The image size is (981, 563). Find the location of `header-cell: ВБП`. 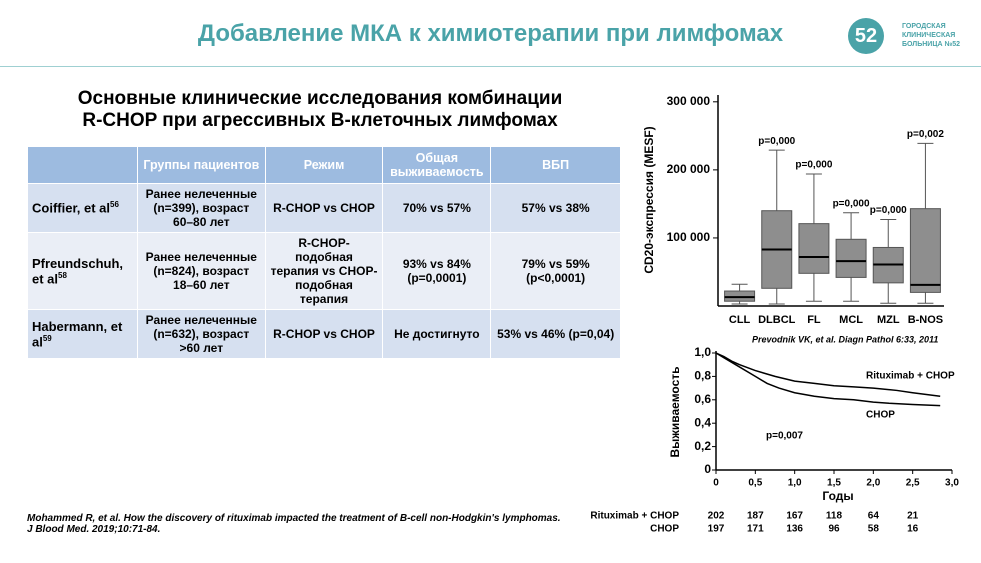

header-cell: ВБП is located at coordinates (555, 165).